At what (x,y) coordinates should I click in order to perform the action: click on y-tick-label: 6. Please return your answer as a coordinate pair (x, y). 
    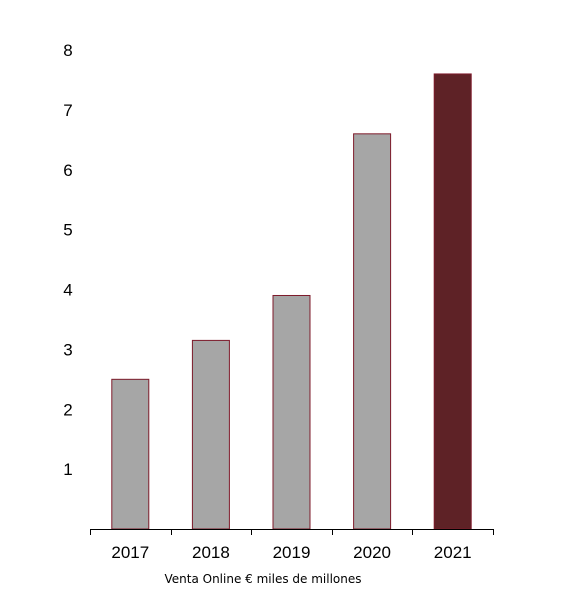
    Looking at the image, I should click on (67, 170).